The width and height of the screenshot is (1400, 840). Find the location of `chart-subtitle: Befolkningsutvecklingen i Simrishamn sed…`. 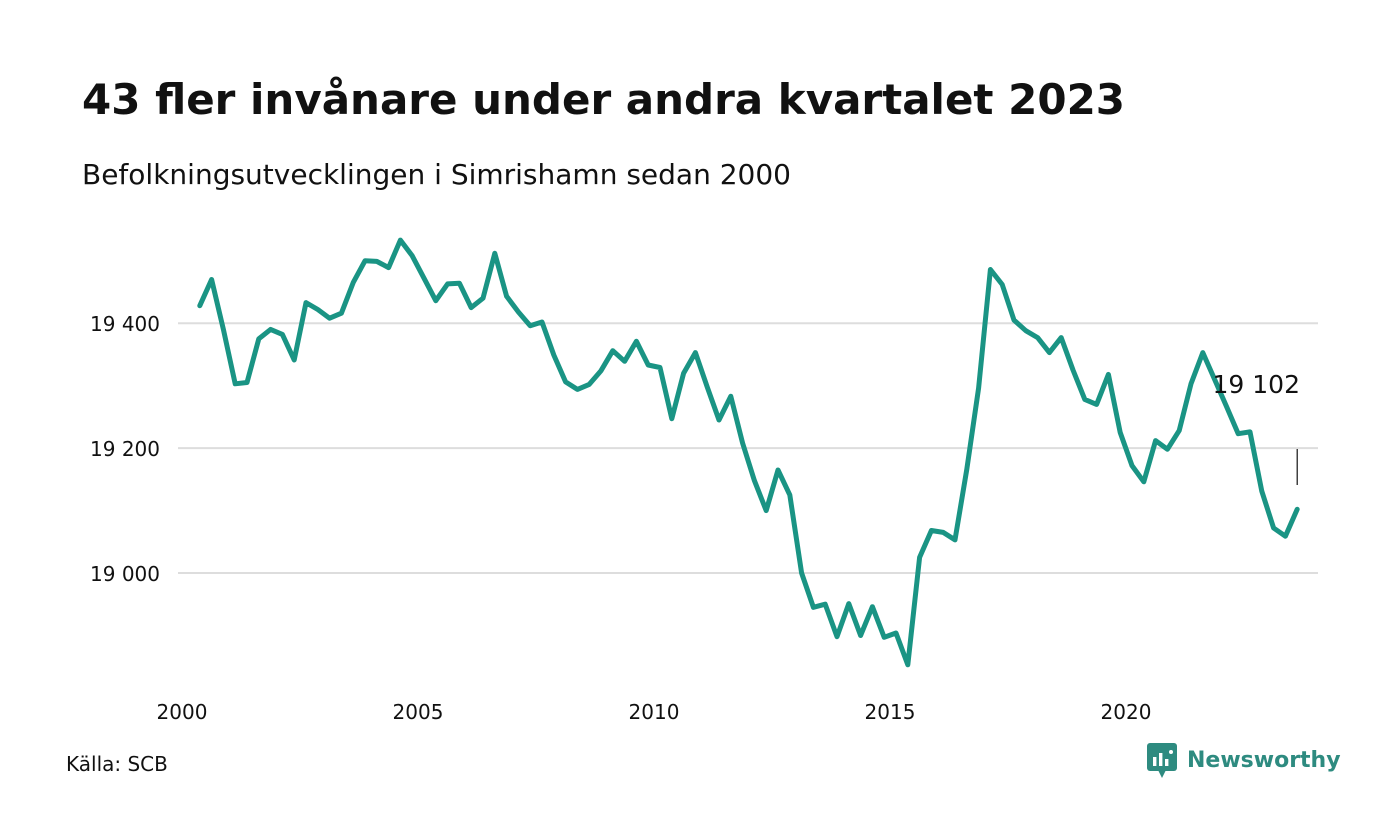

chart-subtitle: Befolkningsutvecklingen i Simrishamn sed… is located at coordinates (436, 174).